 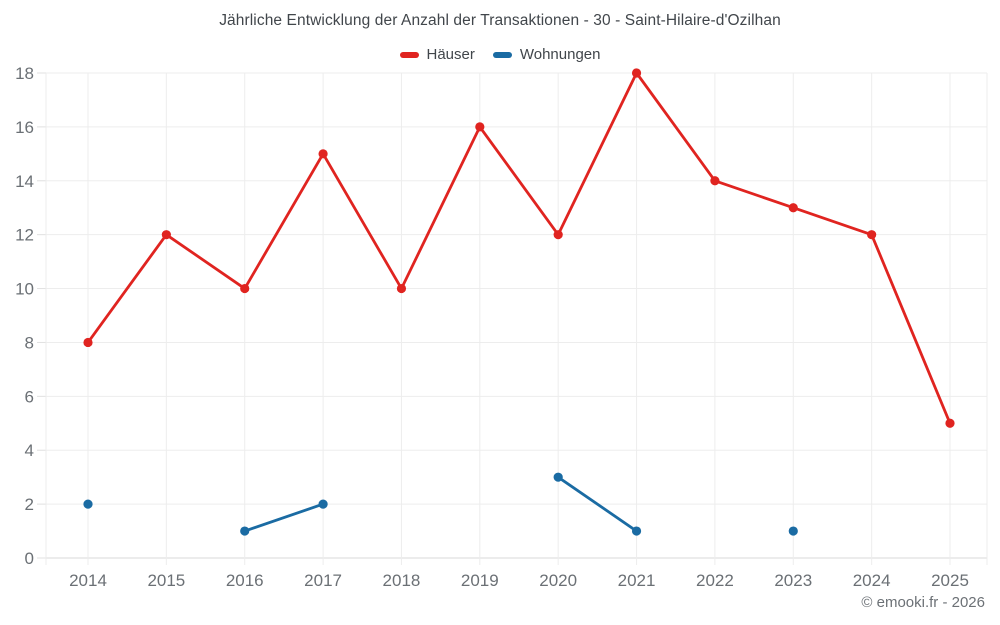 I want to click on svg-text: 2015, so click(x=166, y=580).